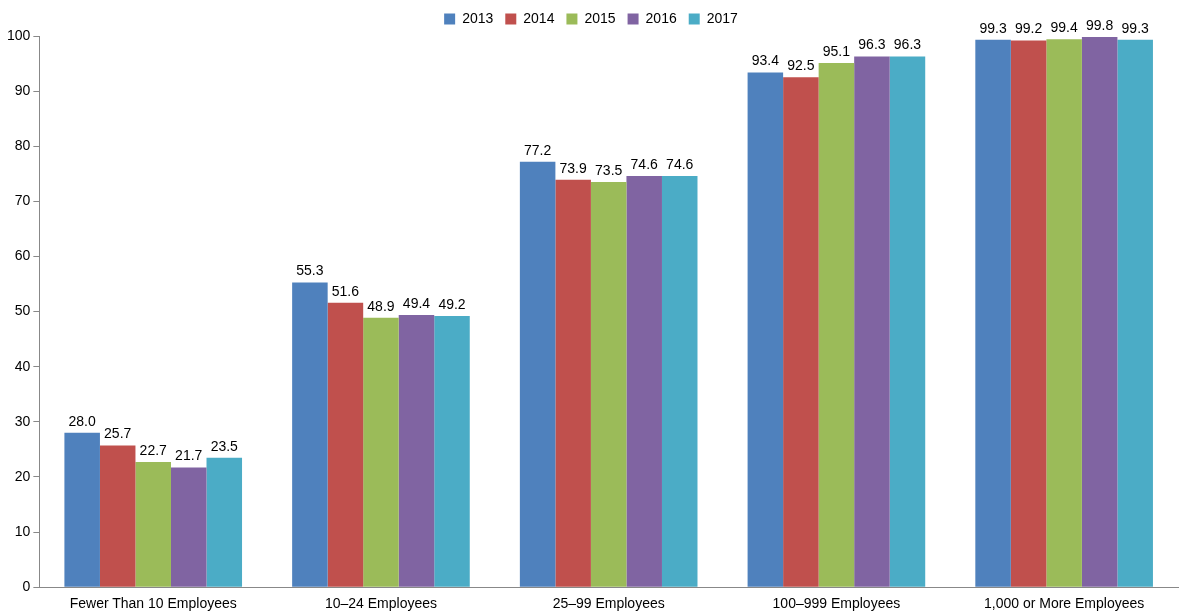 The height and width of the screenshot is (616, 1186). What do you see at coordinates (836, 50) in the screenshot?
I see `data-label: 95.1` at bounding box center [836, 50].